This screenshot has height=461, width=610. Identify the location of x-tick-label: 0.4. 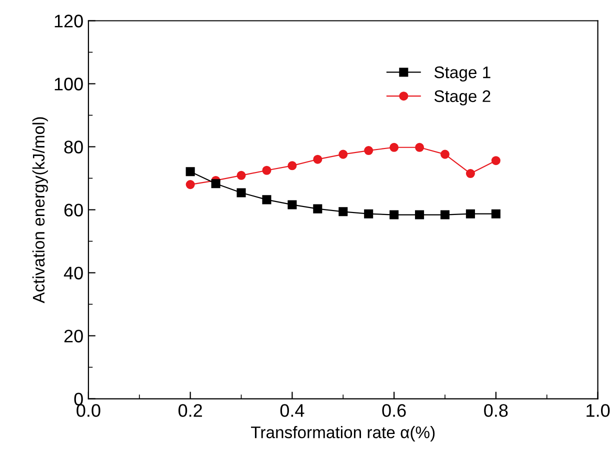
(292, 410).